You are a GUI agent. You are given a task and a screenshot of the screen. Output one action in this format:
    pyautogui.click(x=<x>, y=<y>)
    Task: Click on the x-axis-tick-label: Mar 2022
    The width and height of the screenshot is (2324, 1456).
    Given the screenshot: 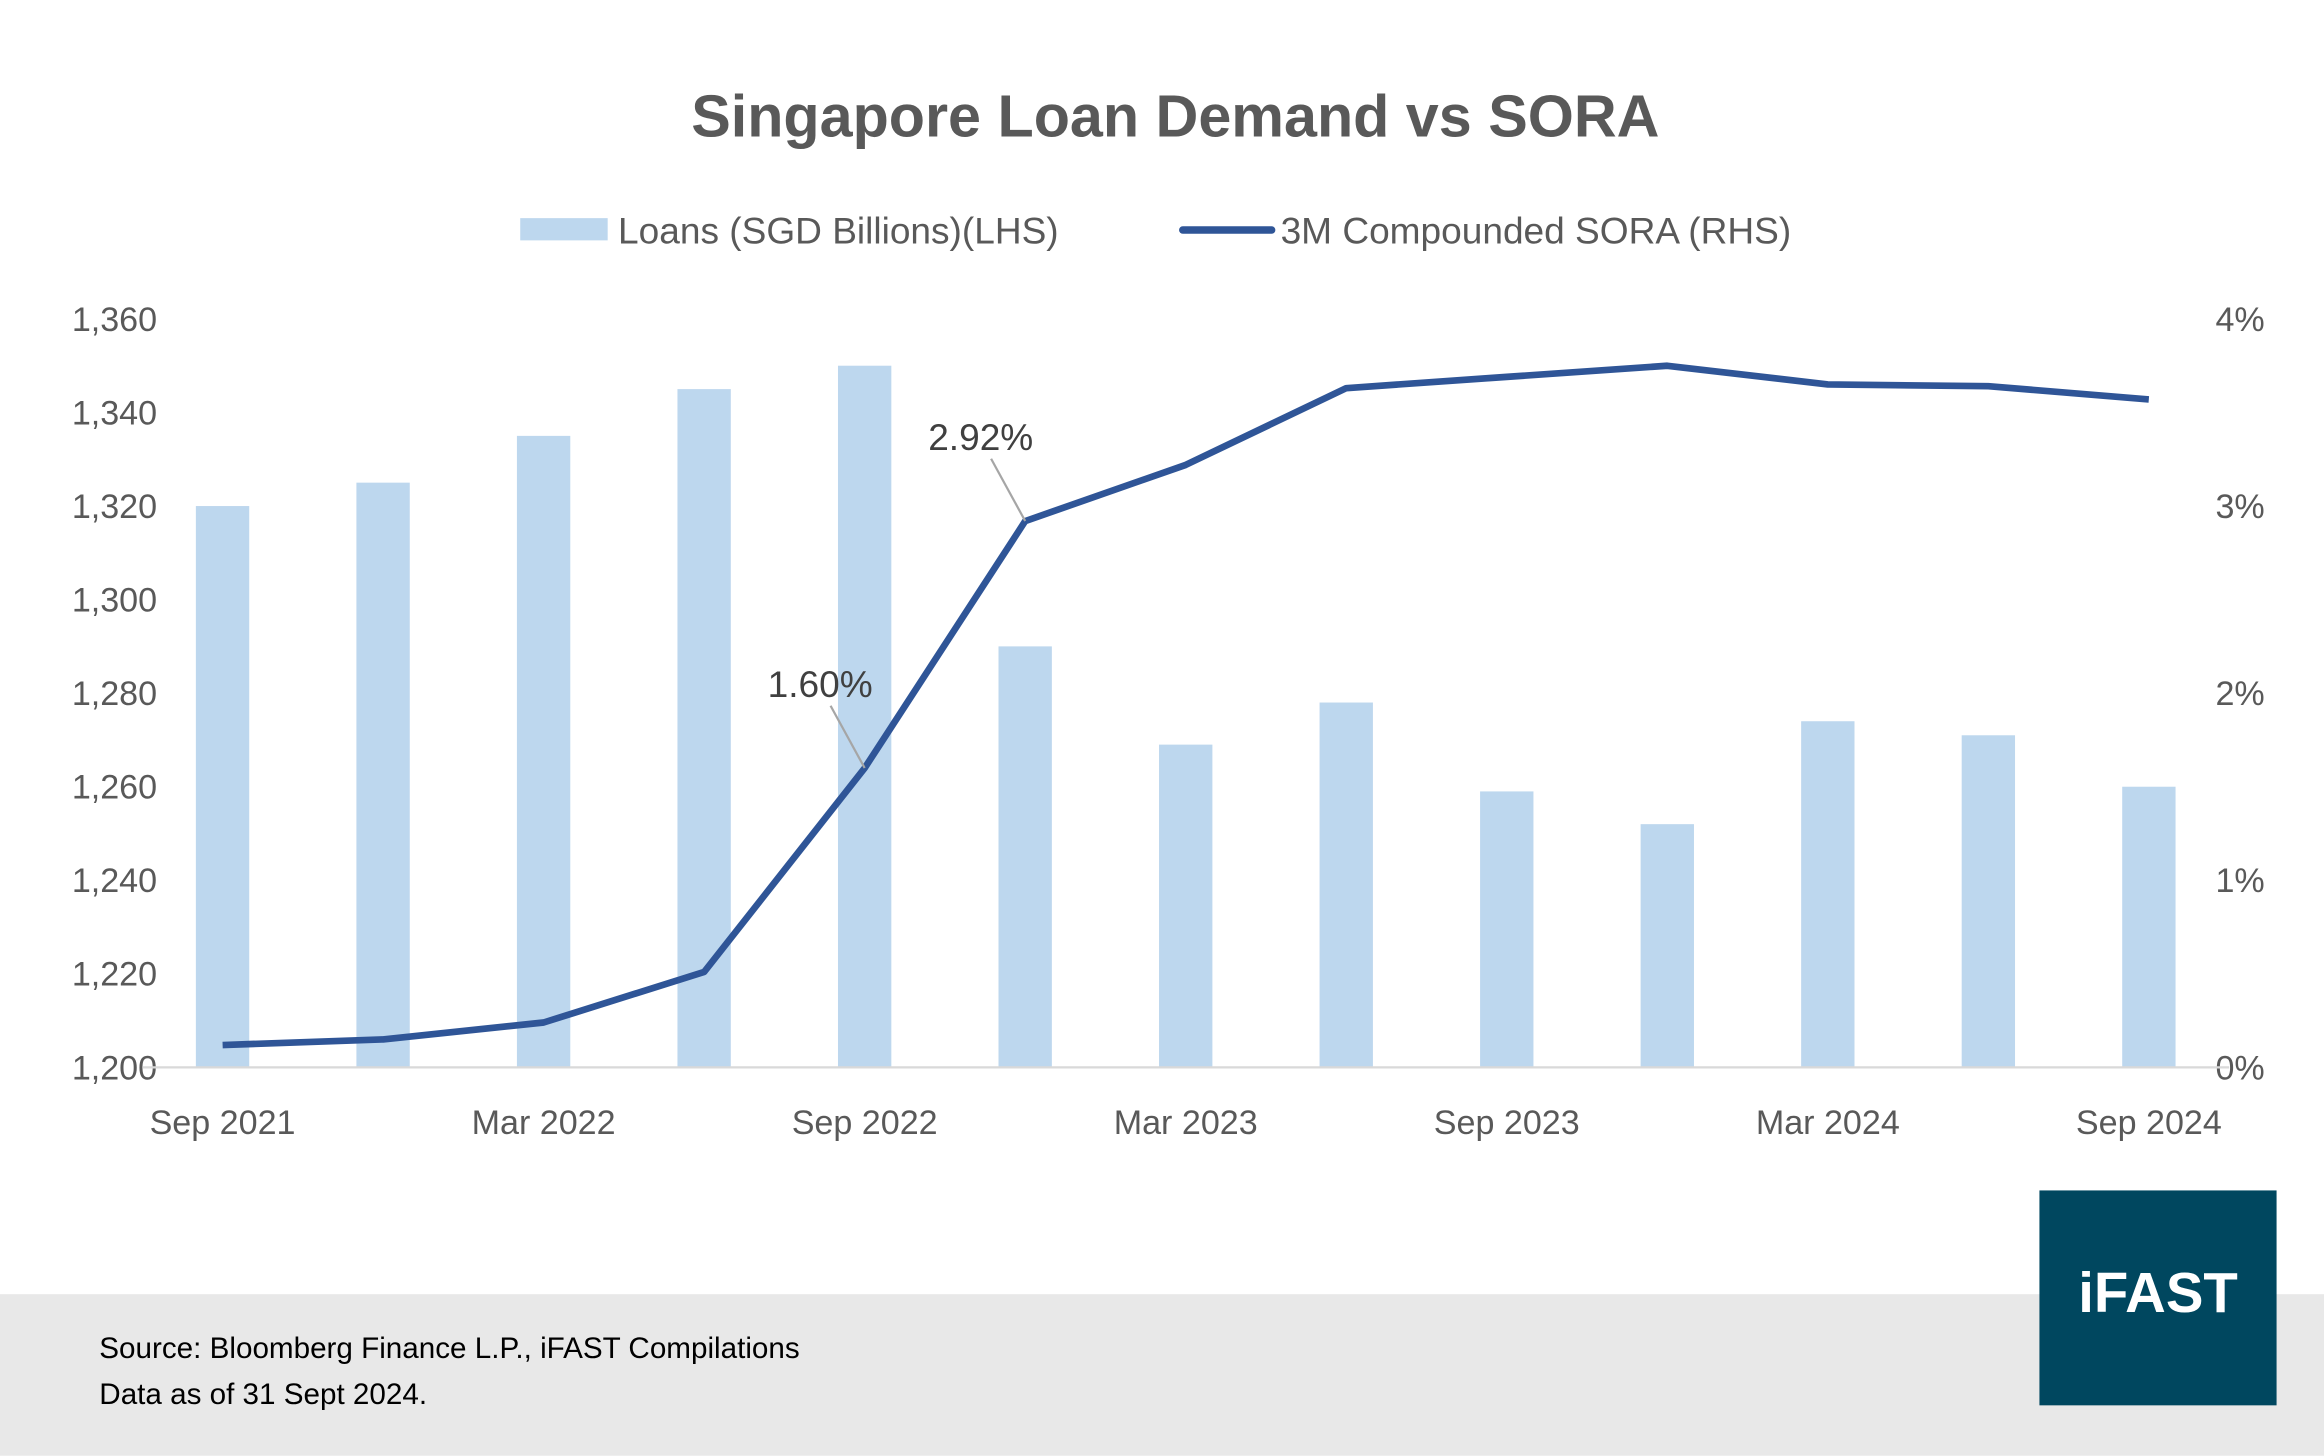 What is the action you would take?
    pyautogui.click(x=544, y=1123)
    